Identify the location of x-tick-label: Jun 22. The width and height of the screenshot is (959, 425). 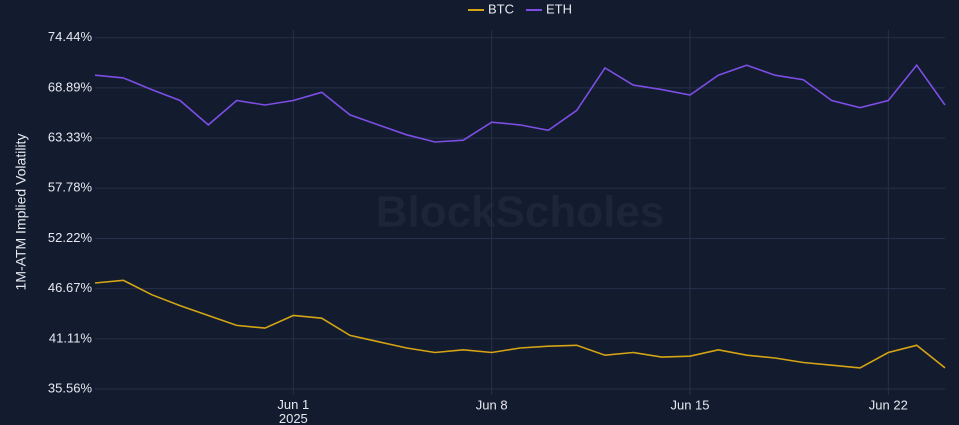
(888, 404).